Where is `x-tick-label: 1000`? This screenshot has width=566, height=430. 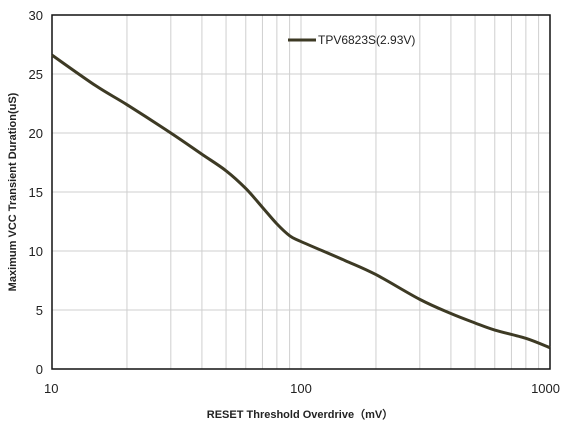 x-tick-label: 1000 is located at coordinates (545, 388).